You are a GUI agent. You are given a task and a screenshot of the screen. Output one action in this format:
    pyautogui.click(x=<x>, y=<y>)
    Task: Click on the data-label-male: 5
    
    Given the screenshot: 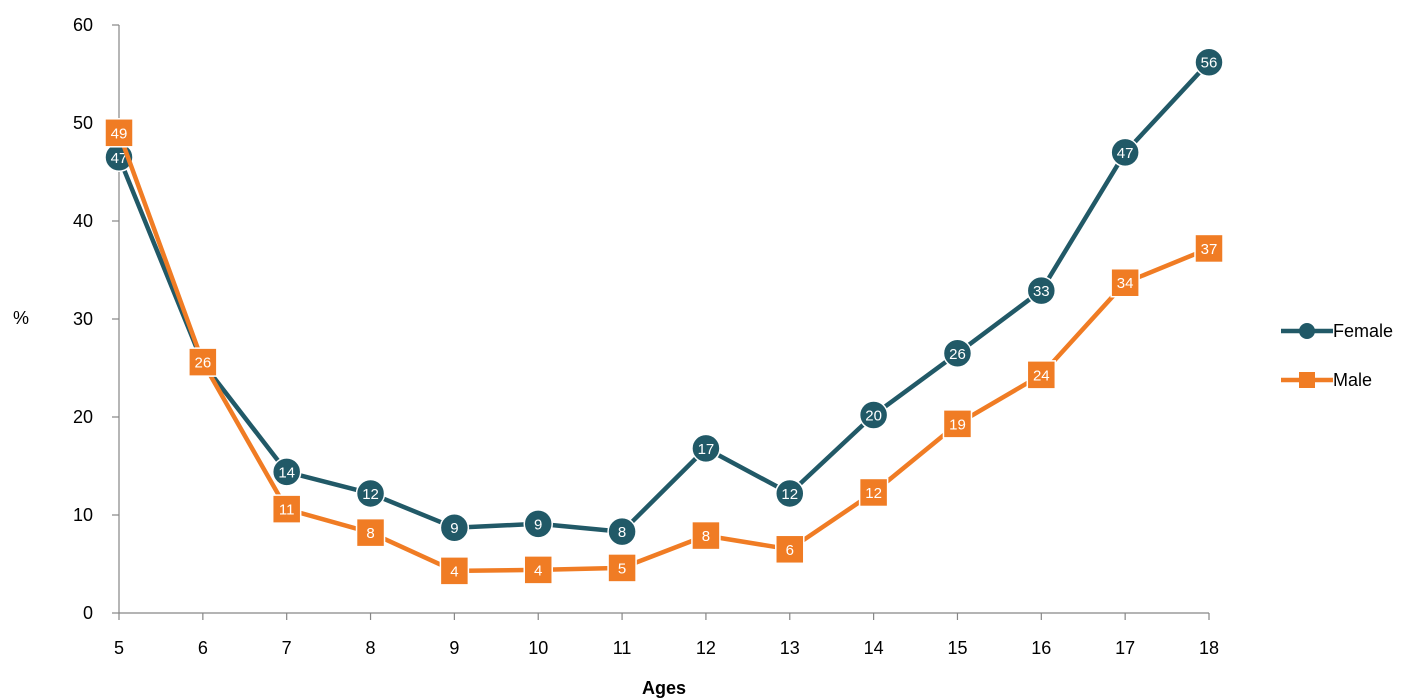 What is the action you would take?
    pyautogui.click(x=622, y=568)
    